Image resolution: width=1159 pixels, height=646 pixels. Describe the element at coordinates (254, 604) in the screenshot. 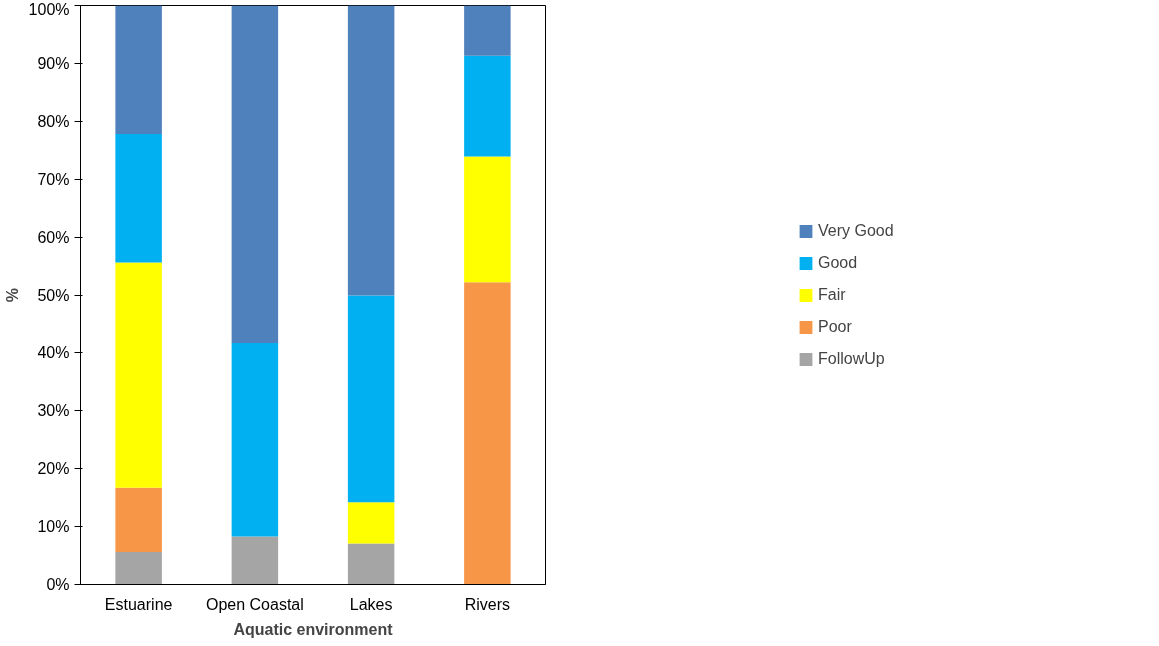

I see `x-tick-label: Open Coastal` at that location.